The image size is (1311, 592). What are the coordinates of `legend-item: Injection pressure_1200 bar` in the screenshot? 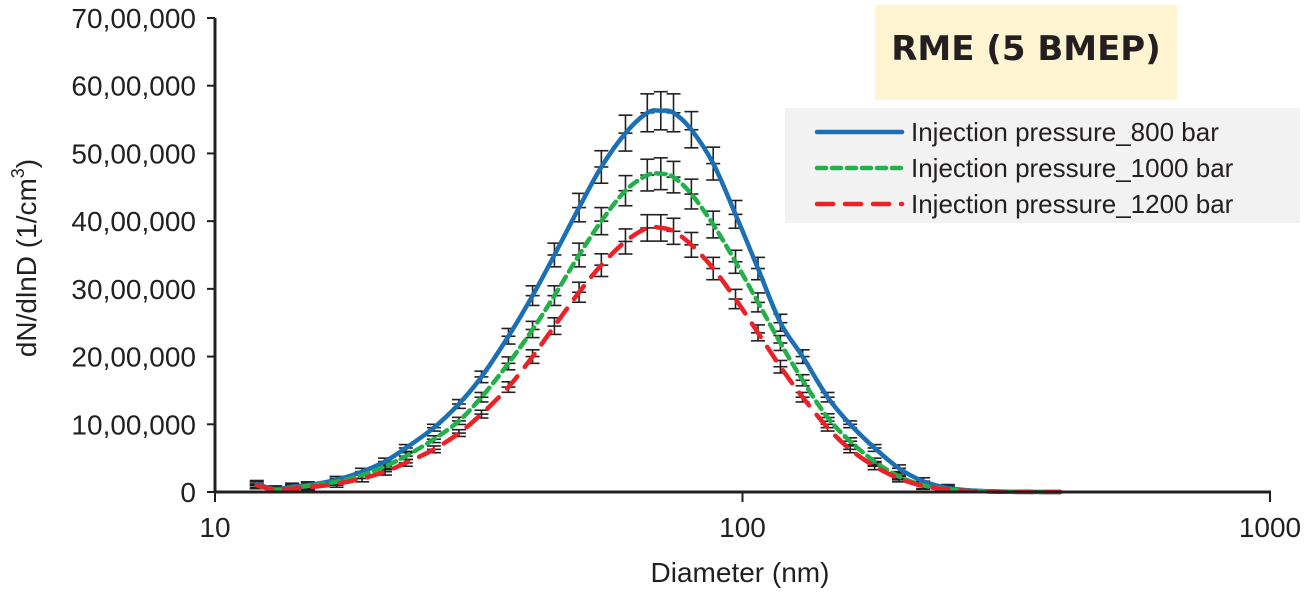 It's located at (1024, 204).